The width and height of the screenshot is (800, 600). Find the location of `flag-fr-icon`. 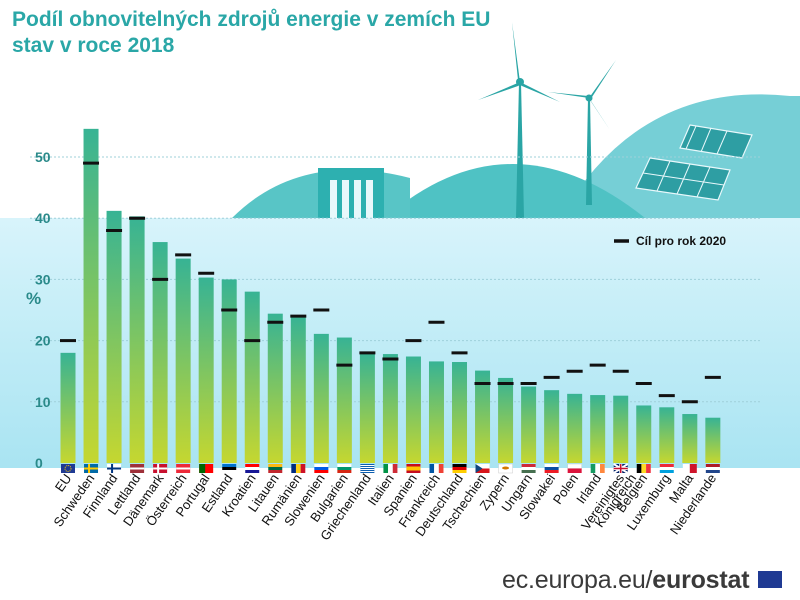

flag-fr-icon is located at coordinates (436, 468).